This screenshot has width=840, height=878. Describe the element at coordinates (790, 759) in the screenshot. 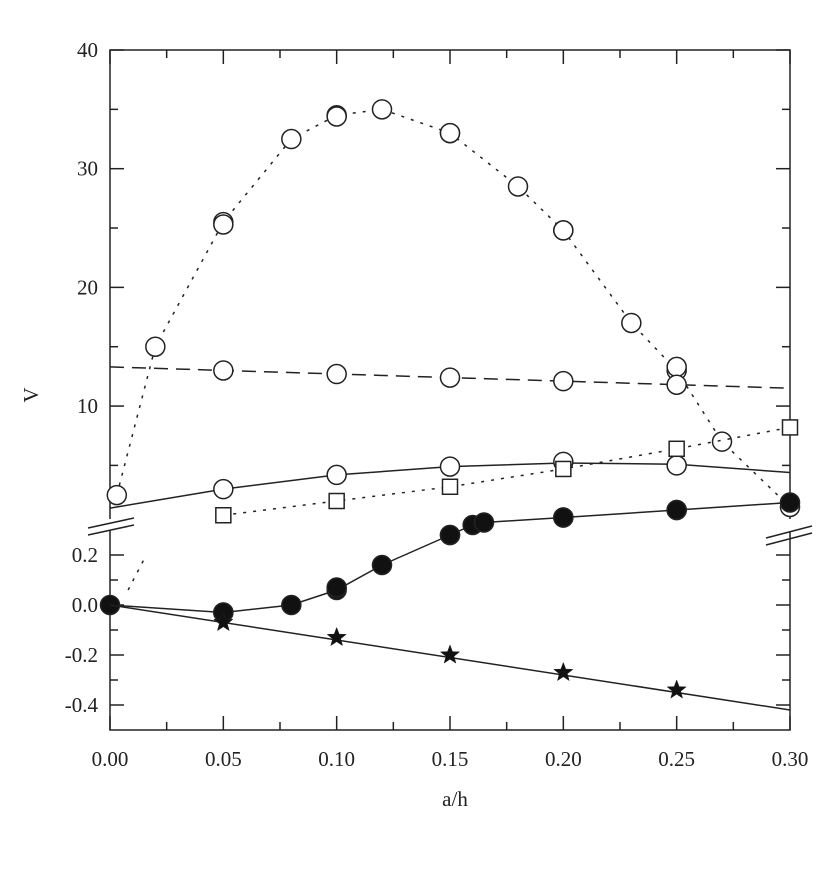

I see `x-tick-label: 0.30` at that location.